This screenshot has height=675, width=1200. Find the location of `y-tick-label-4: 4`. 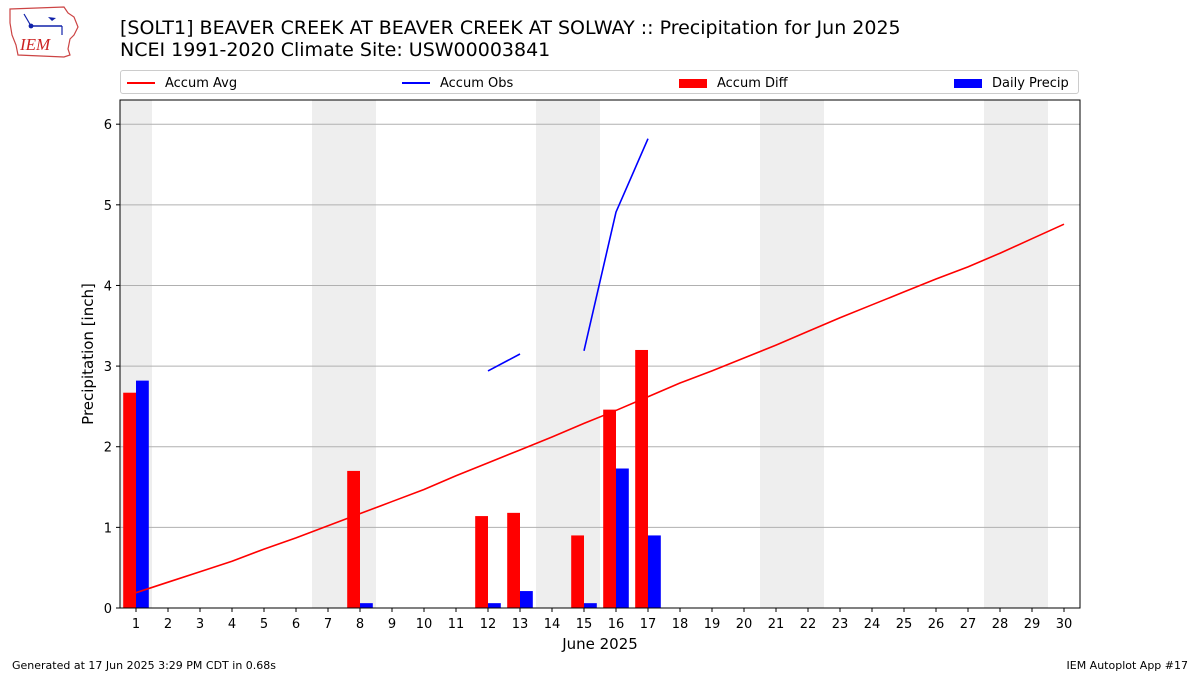

y-tick-label-4: 4 is located at coordinates (108, 286).